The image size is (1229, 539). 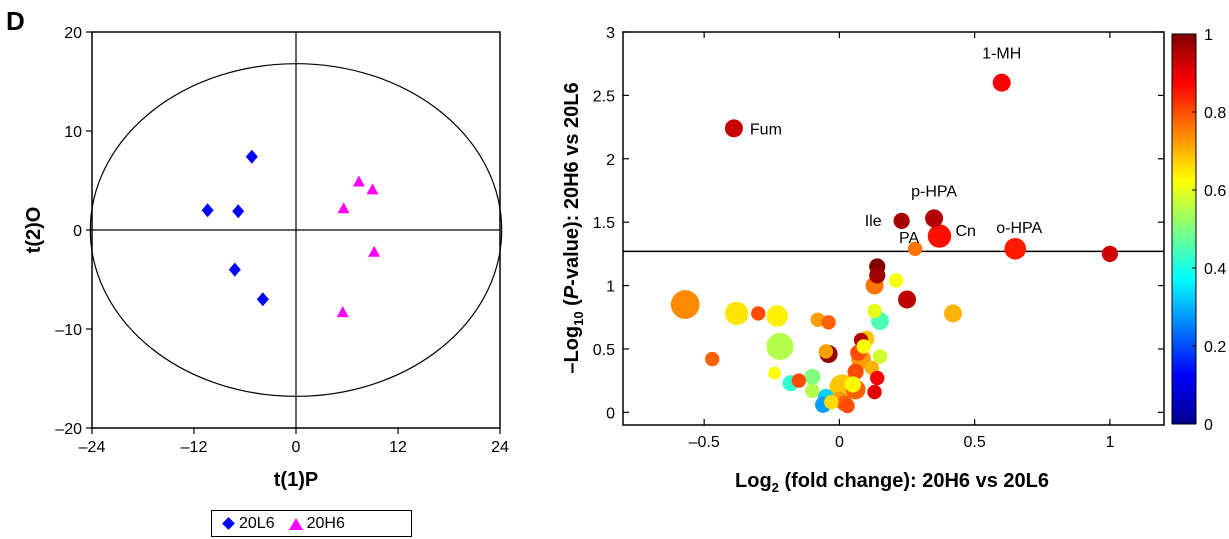 I want to click on triangle-marker-icon, so click(x=295, y=523).